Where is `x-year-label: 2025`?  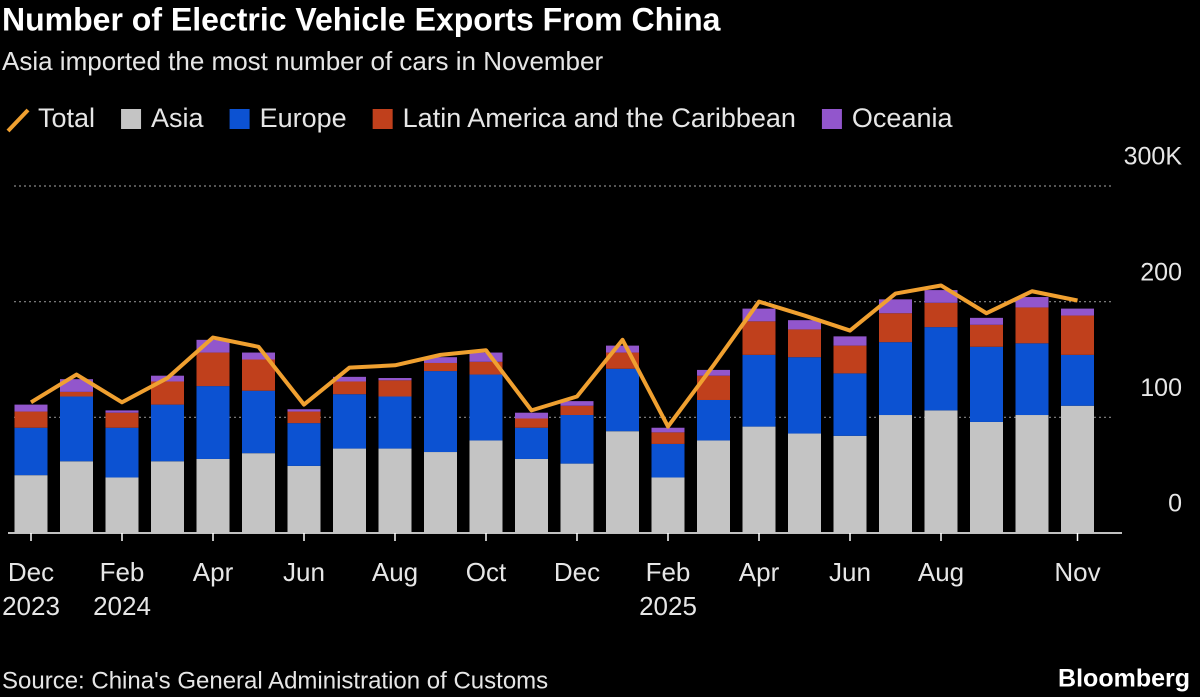 x-year-label: 2025 is located at coordinates (668, 606).